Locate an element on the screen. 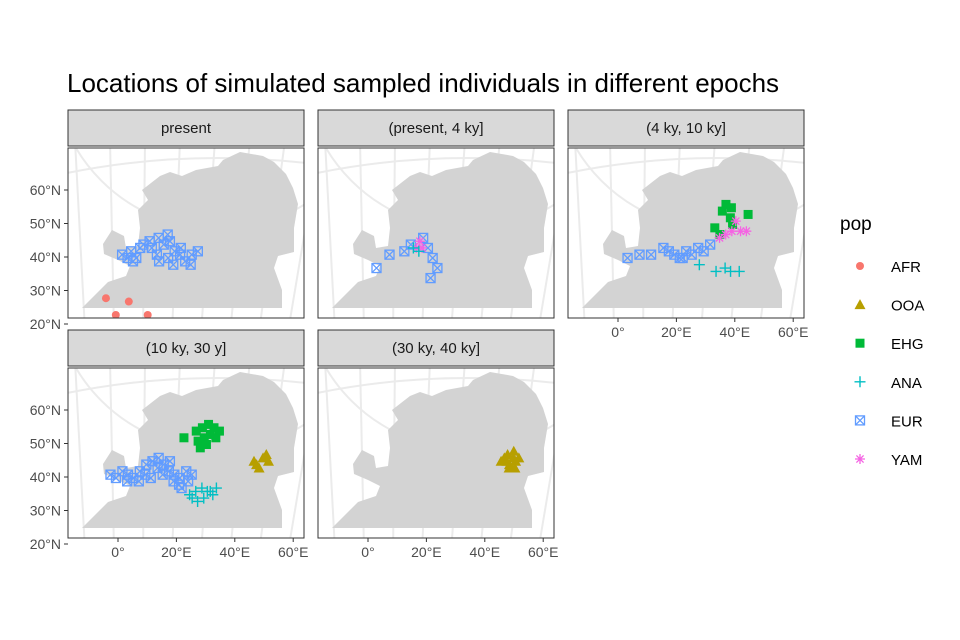 Image resolution: width=960 pixels, height=640 pixels. series-ehg is located at coordinates (201, 436).